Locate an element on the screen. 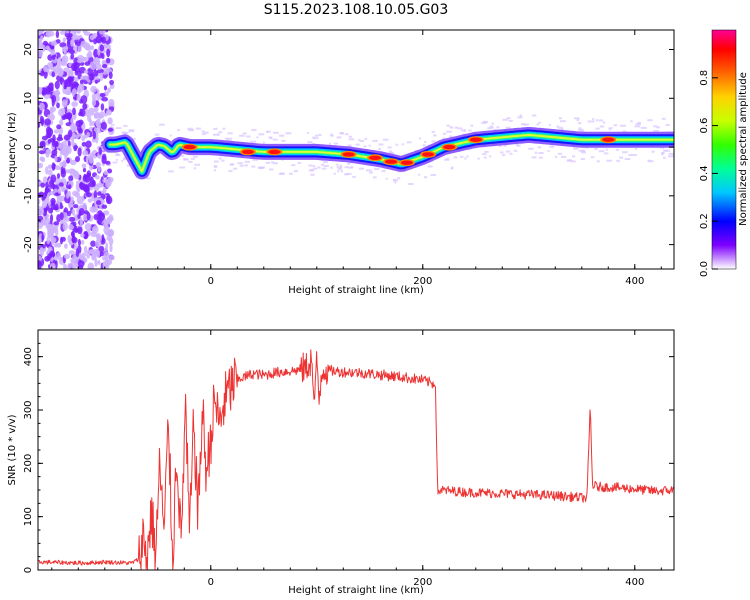 Image resolution: width=750 pixels, height=600 pixels. y-tick-label: 0 is located at coordinates (28, 147).